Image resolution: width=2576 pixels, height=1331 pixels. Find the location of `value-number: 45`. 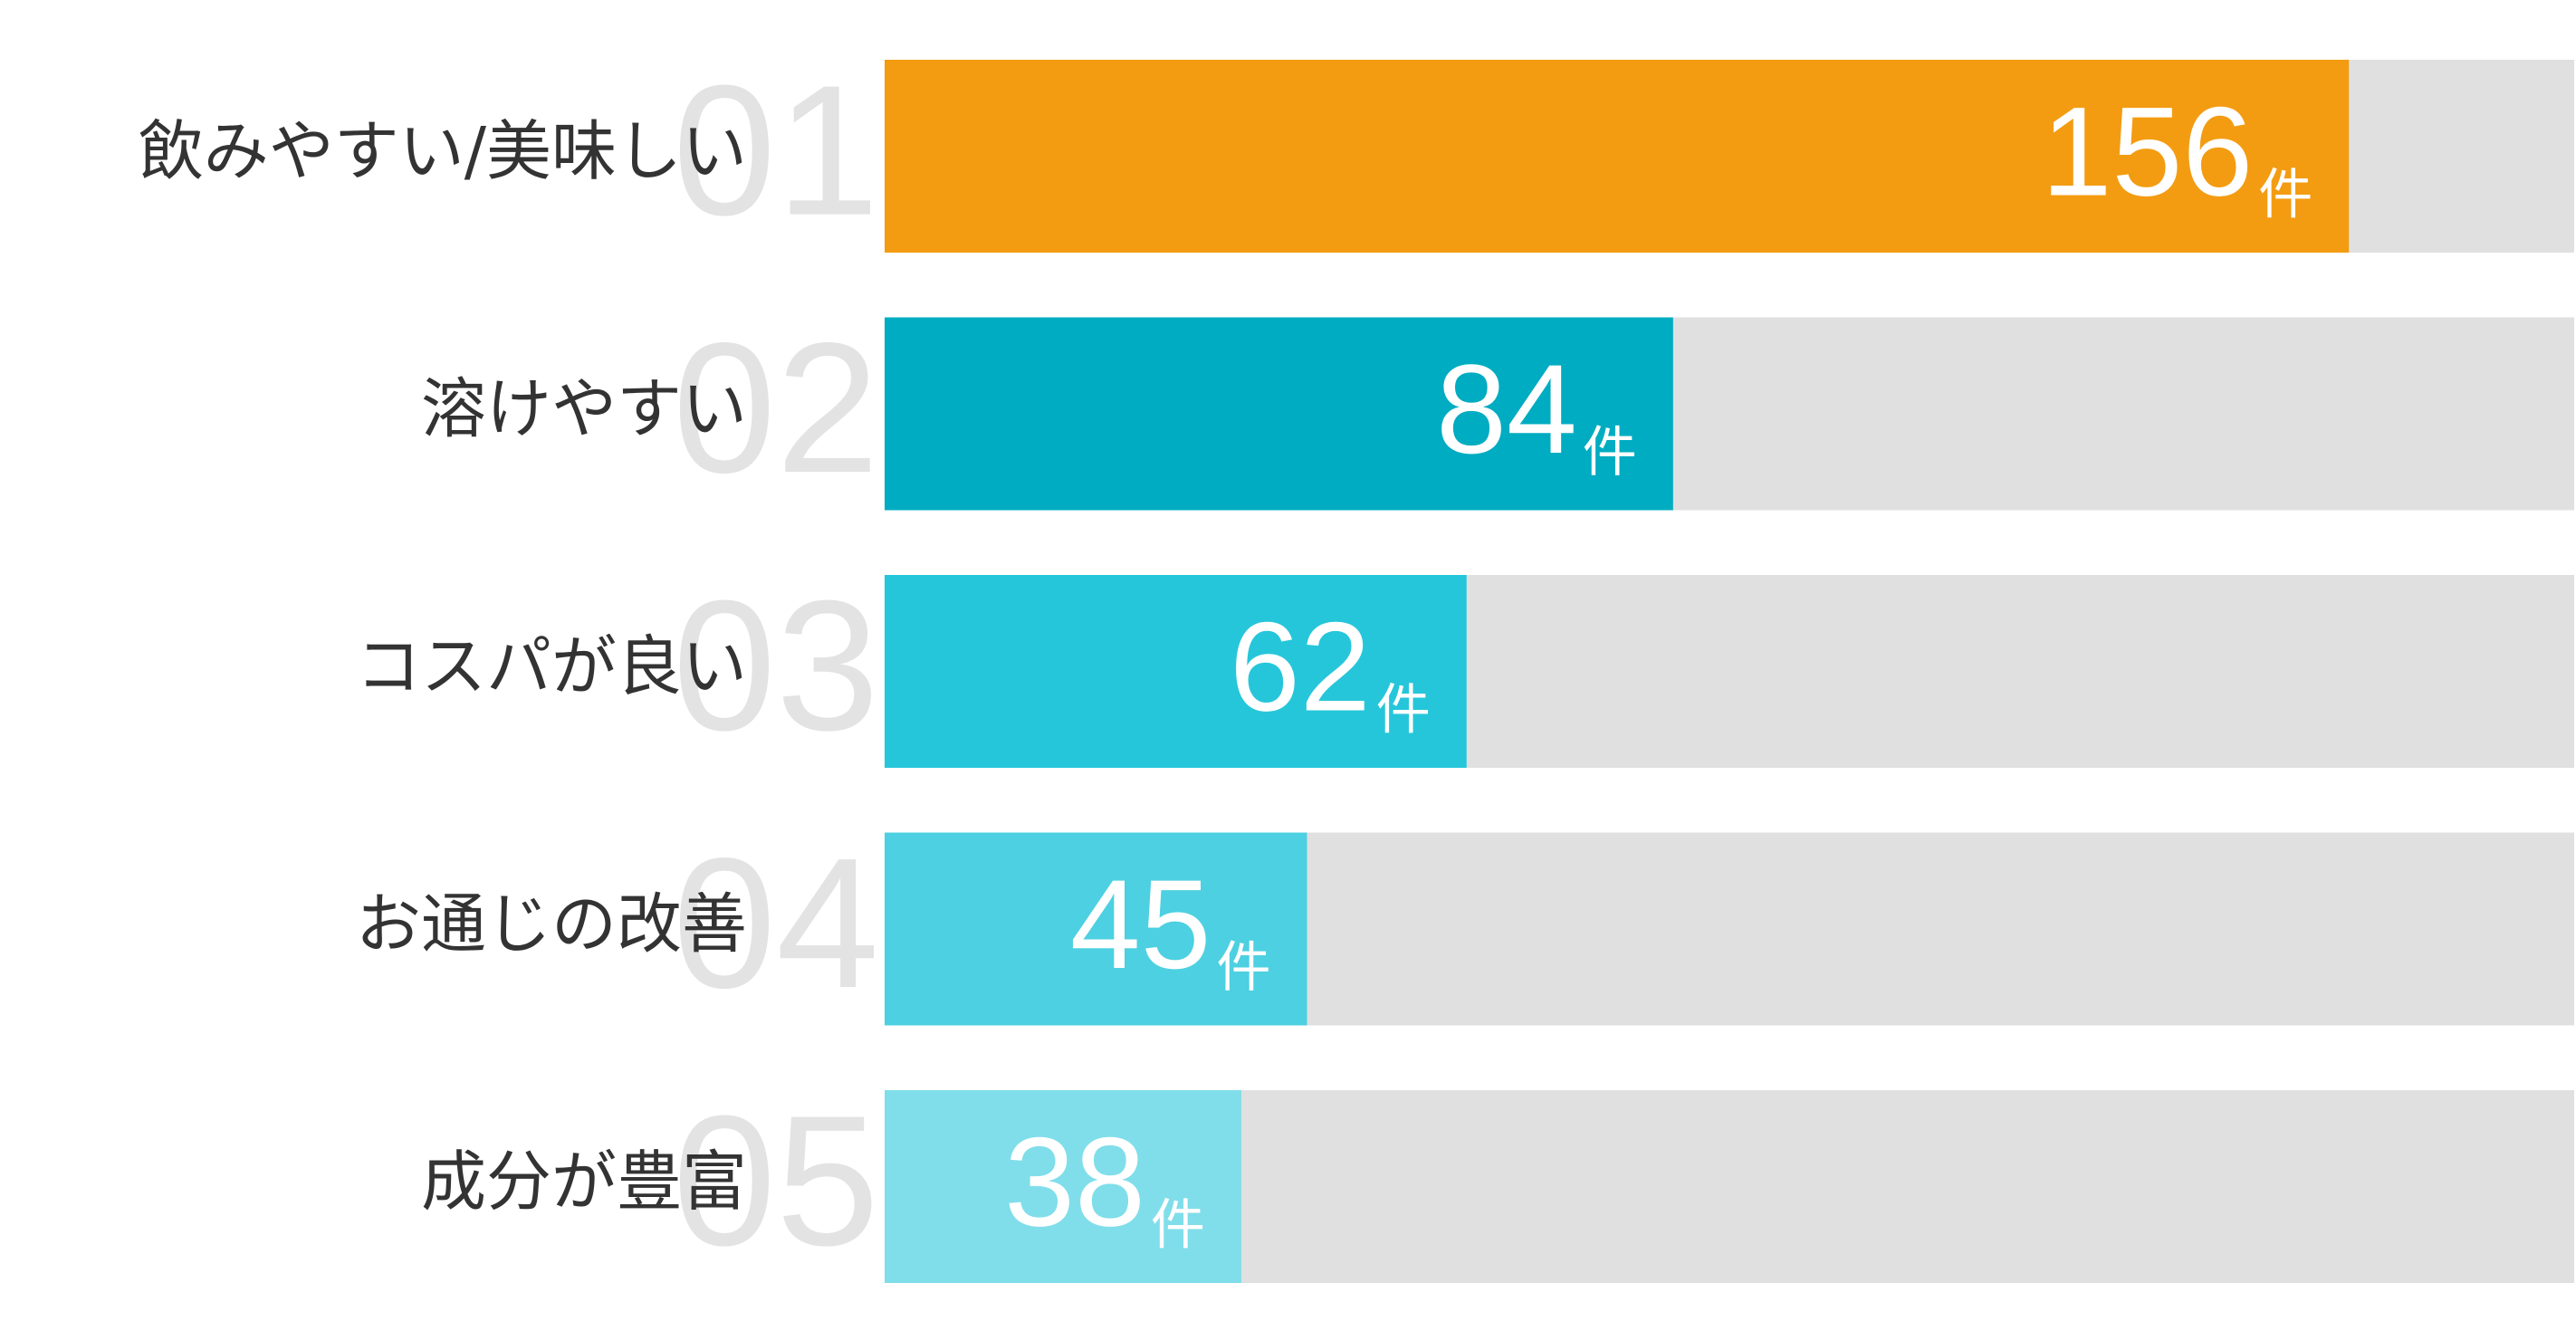

value-number: 45 is located at coordinates (1140, 924).